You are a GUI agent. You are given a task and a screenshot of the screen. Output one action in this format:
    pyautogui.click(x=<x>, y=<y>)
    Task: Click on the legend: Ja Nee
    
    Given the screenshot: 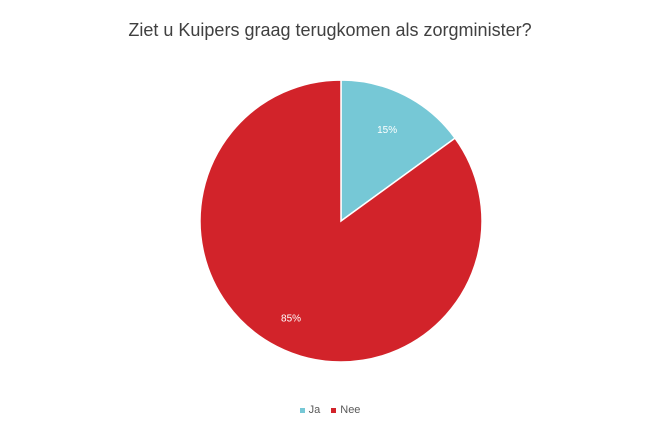 What is the action you would take?
    pyautogui.click(x=330, y=410)
    